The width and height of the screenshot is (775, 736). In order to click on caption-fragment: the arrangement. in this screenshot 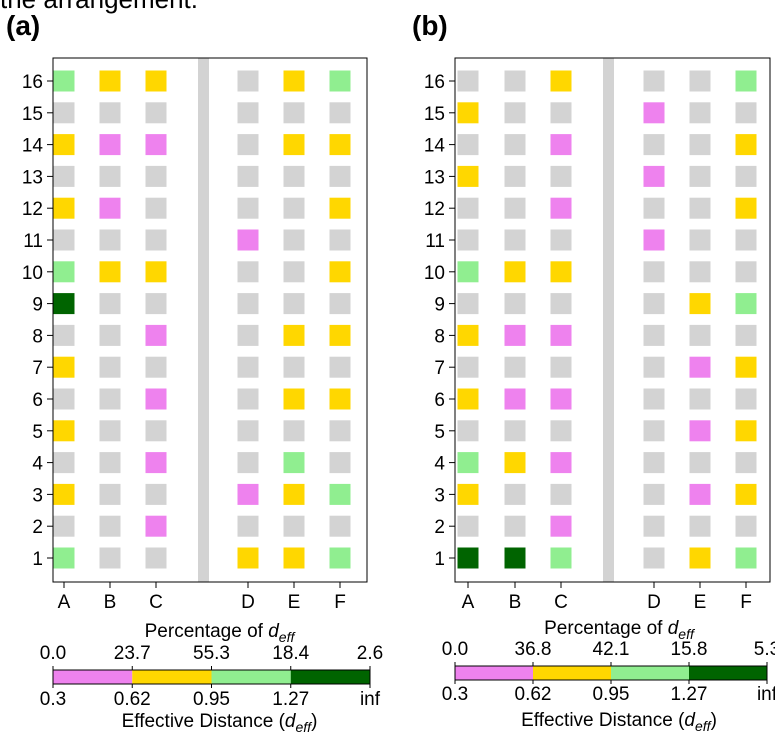, I will do `click(99, 7)`.